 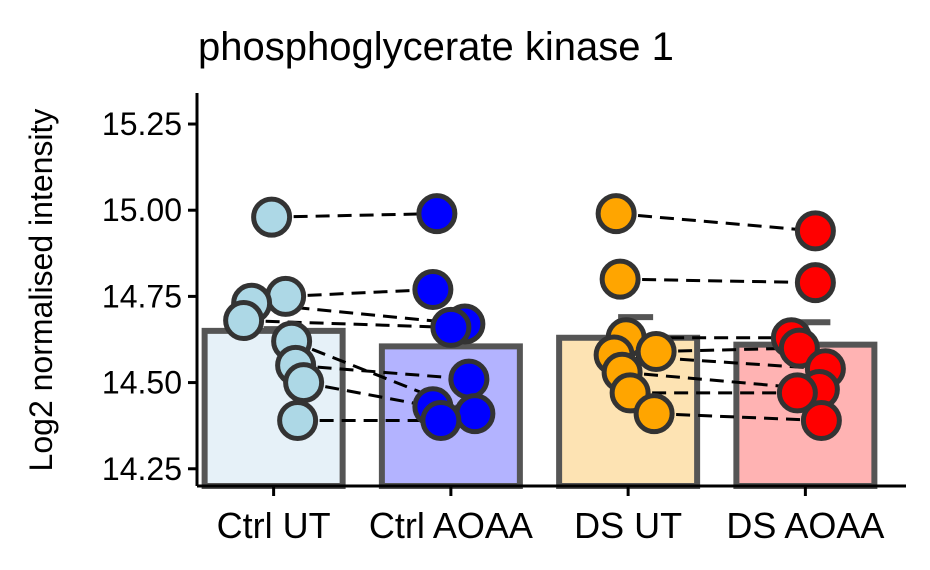 I want to click on chart-title: phosphoglycerate kinase 1, so click(x=436, y=47).